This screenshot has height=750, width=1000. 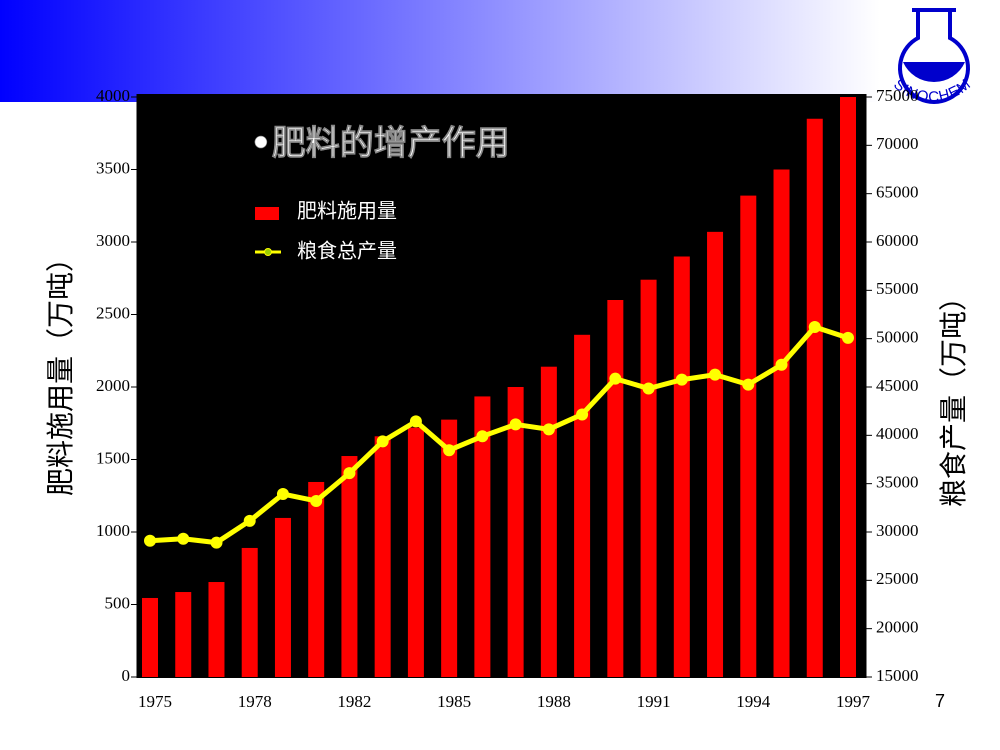 I want to click on y-tick-label: 1000, so click(x=113, y=530).